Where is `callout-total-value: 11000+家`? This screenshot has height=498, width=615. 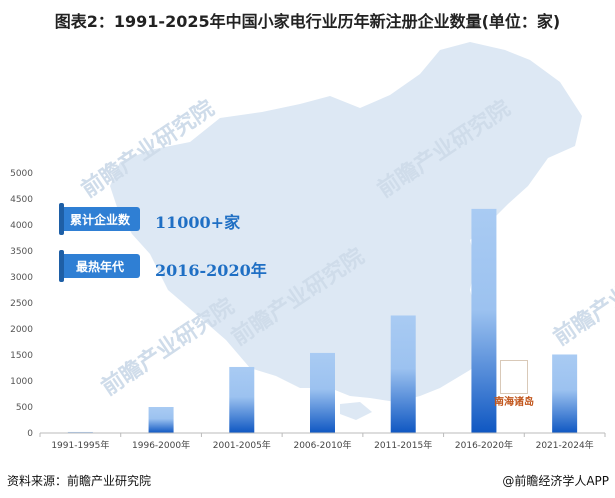 callout-total-value: 11000+家 is located at coordinates (198, 222).